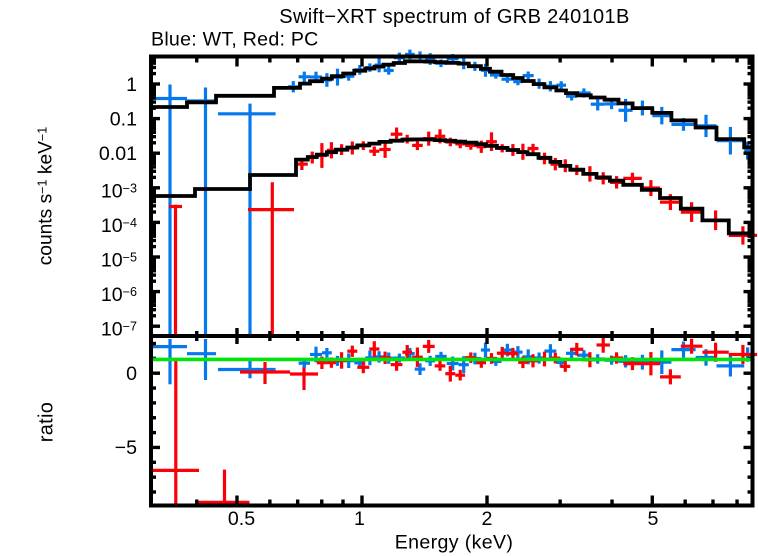 This screenshot has height=556, width=758. I want to click on svg-text: counts s−1 keV−1, so click(46, 196).